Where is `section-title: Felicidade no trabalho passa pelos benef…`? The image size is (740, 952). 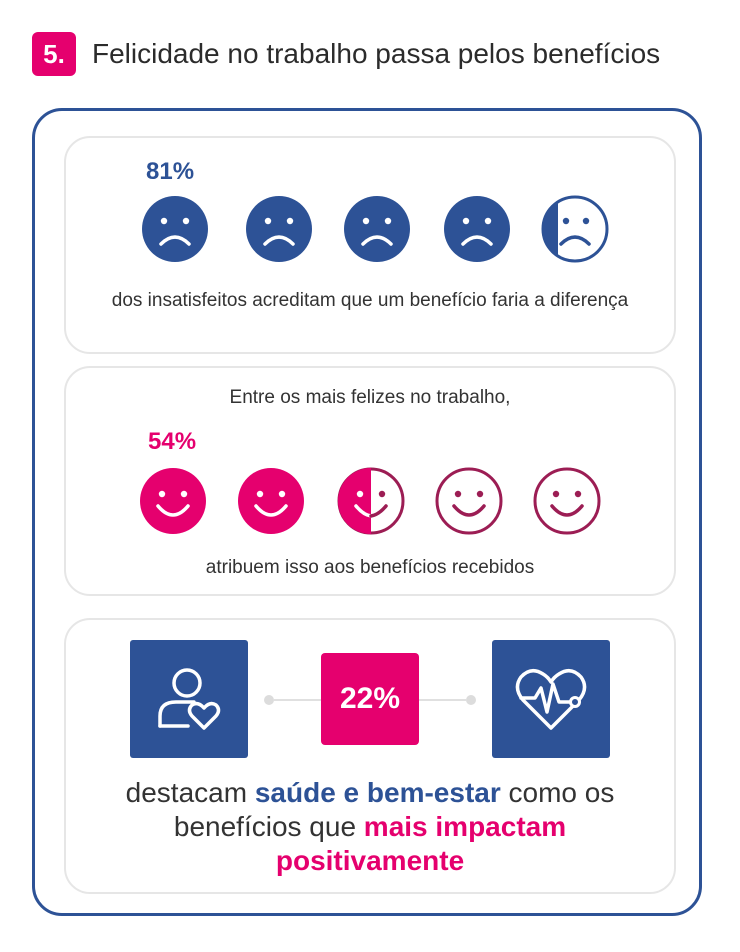
section-title: Felicidade no trabalho passa pelos benef… is located at coordinates (376, 53).